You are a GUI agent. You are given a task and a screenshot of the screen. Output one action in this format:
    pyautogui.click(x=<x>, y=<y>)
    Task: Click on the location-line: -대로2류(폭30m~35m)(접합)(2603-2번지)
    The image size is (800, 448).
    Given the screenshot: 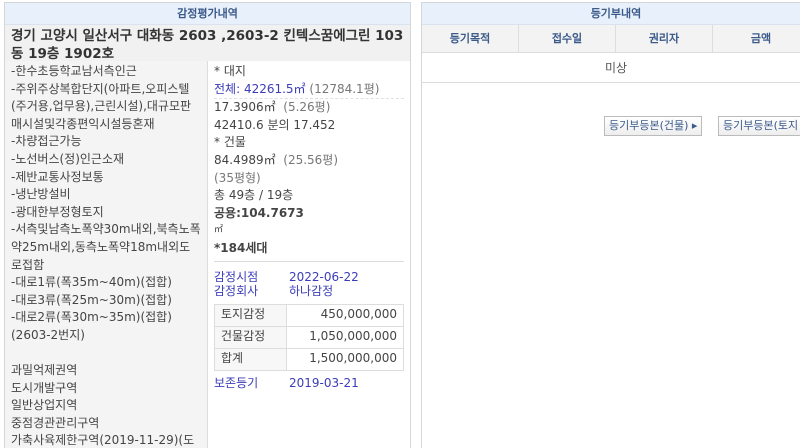 What is the action you would take?
    pyautogui.click(x=91, y=326)
    